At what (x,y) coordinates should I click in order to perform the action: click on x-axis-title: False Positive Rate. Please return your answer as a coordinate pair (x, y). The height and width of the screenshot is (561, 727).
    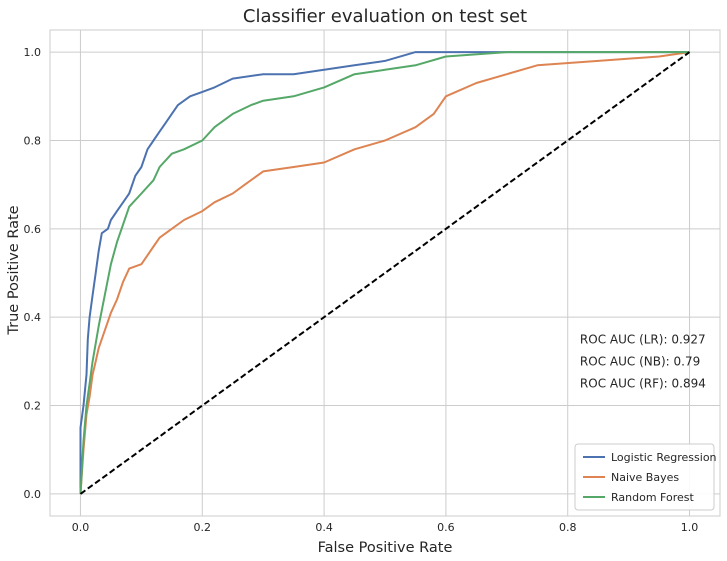
    Looking at the image, I should click on (385, 548).